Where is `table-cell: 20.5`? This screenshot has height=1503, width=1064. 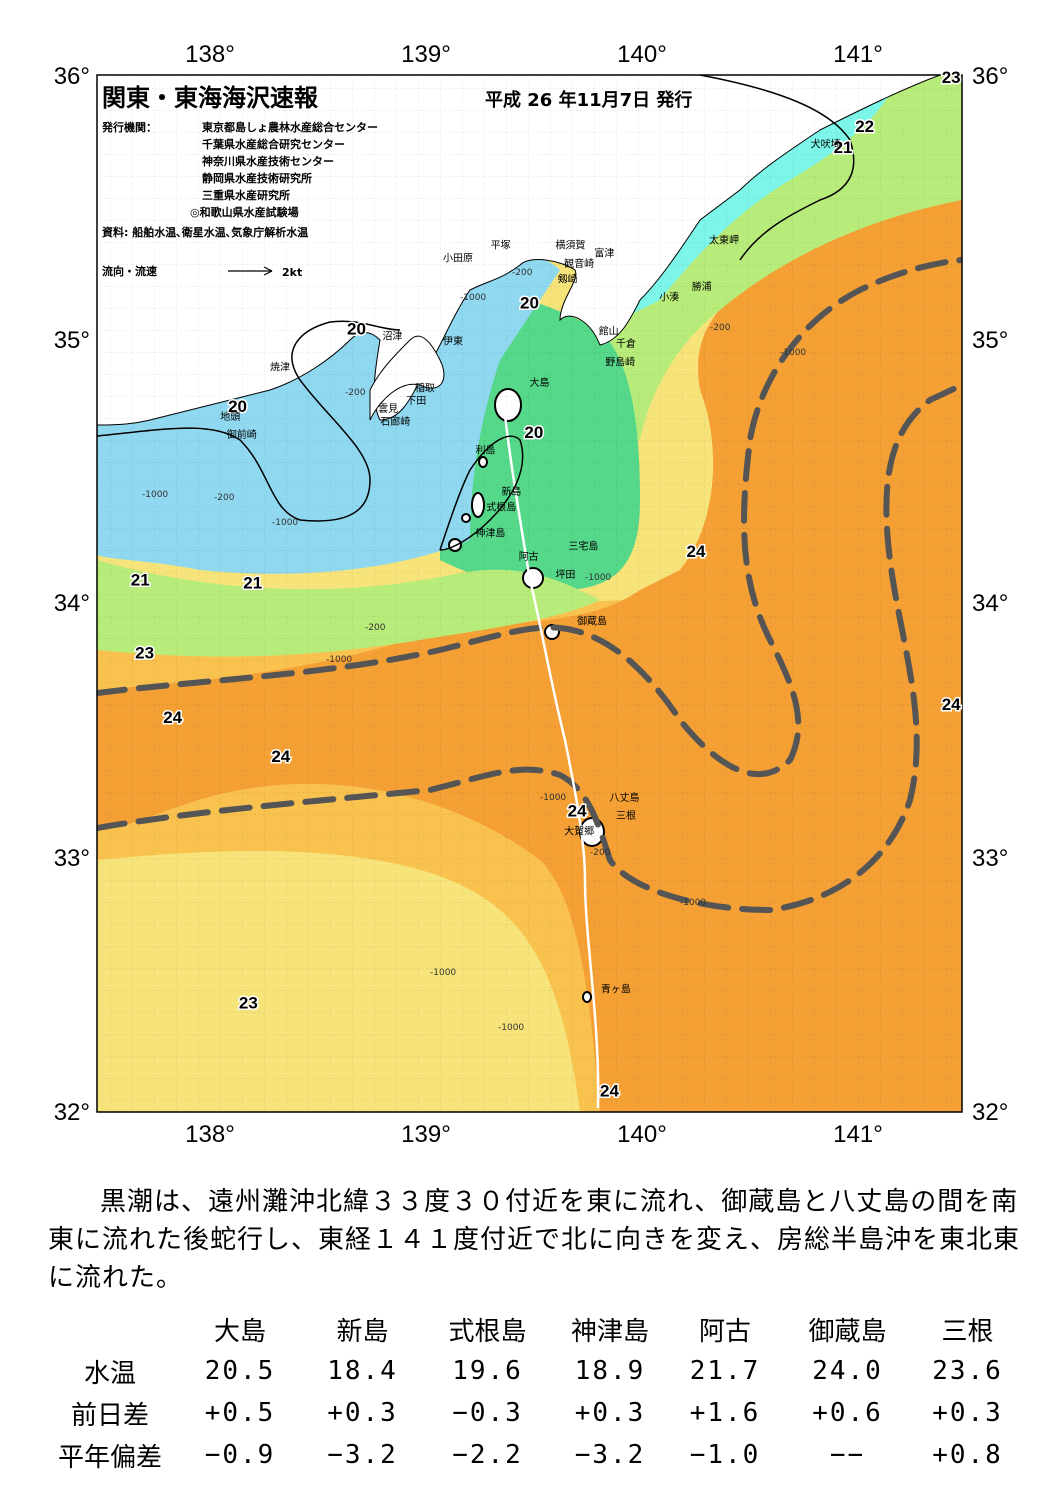 table-cell: 20.5 is located at coordinates (240, 1371).